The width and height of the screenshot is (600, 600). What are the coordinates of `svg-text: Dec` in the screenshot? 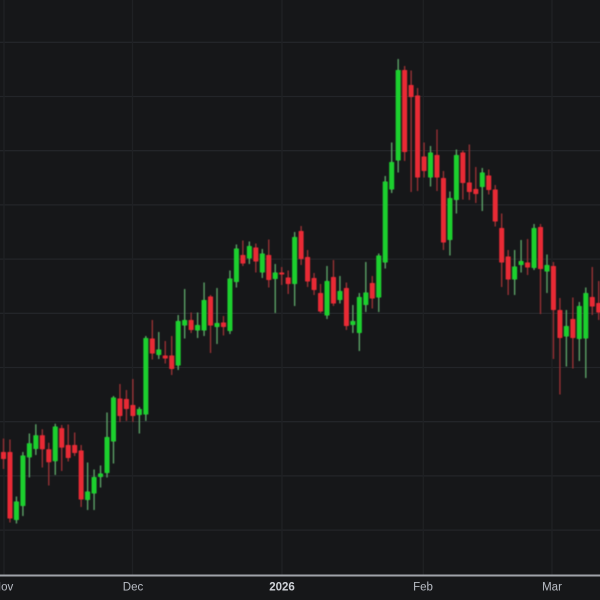 It's located at (133, 588).